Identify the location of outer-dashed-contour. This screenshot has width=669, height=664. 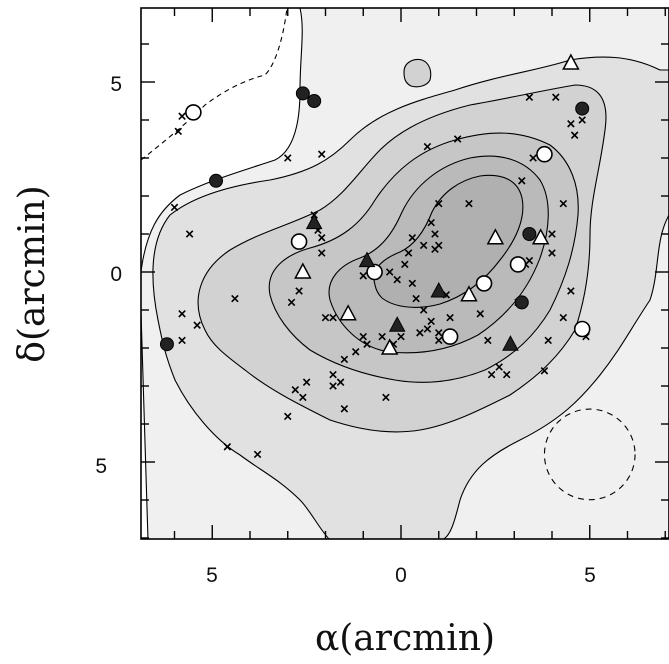
(214, 84).